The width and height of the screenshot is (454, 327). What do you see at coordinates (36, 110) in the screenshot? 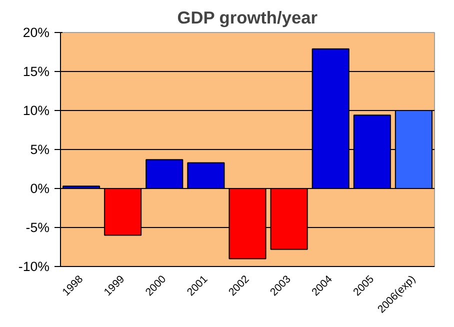
I see `y-tick-label: 10%` at bounding box center [36, 110].